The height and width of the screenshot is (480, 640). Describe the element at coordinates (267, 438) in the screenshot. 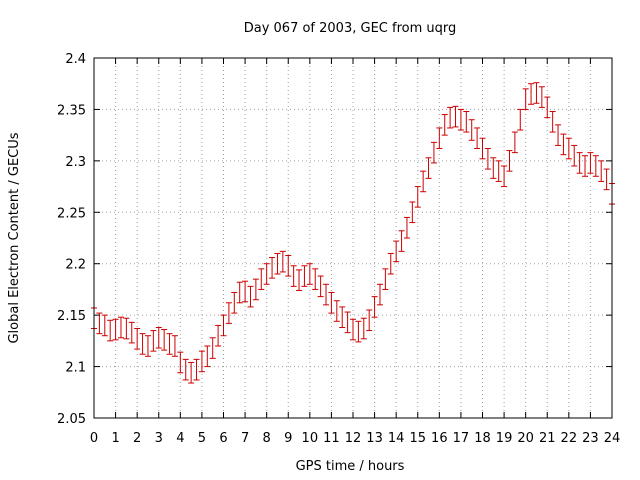

I see `x-tick-label: 8` at that location.